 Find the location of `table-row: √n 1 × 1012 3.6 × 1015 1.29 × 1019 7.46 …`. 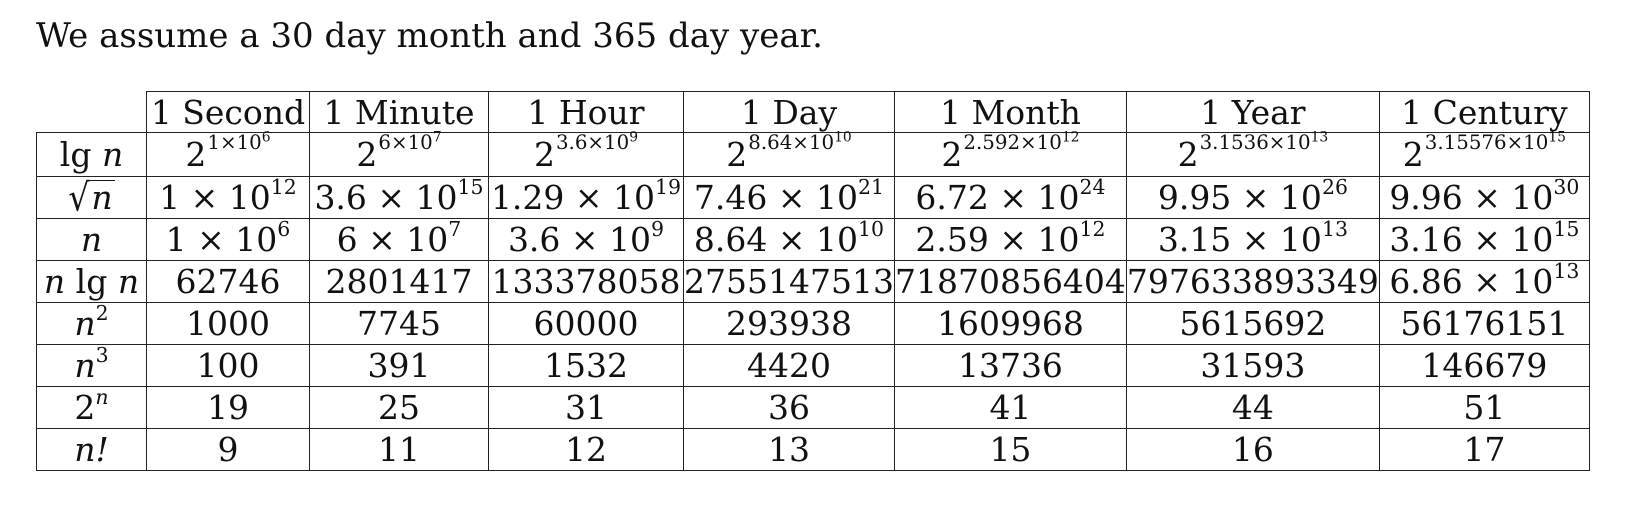

table-row: √n 1 × 1012 3.6 × 1015 1.29 × 1019 7.46 … is located at coordinates (813, 197).